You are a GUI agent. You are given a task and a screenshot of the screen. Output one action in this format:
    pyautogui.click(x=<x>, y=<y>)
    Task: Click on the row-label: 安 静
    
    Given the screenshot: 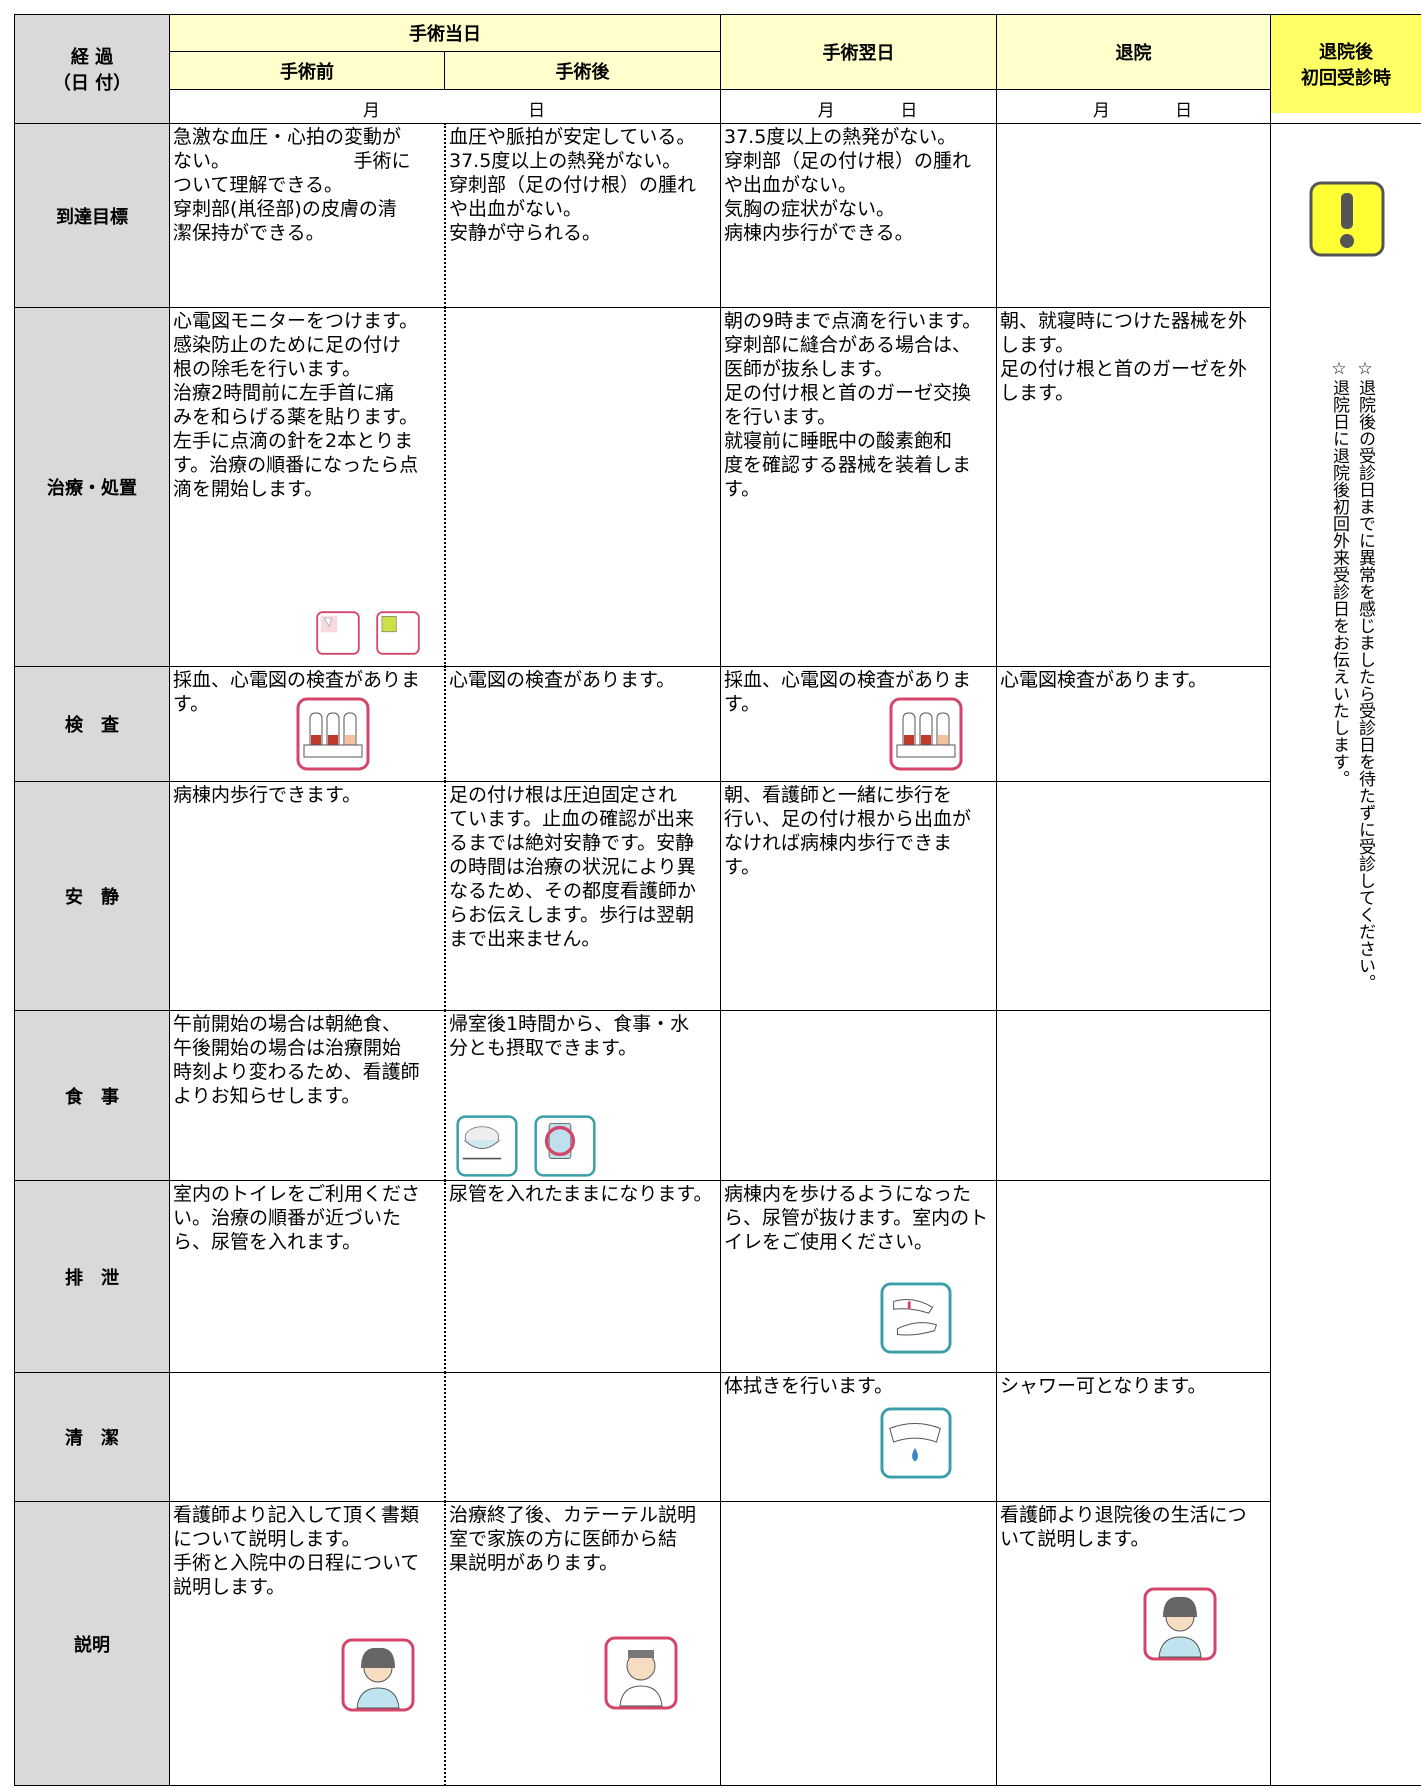 What is the action you would take?
    pyautogui.click(x=92, y=896)
    